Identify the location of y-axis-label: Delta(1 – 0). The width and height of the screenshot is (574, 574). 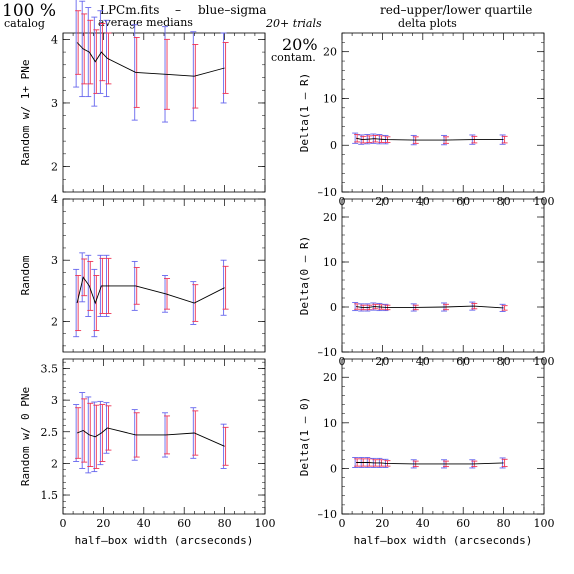
(304, 436).